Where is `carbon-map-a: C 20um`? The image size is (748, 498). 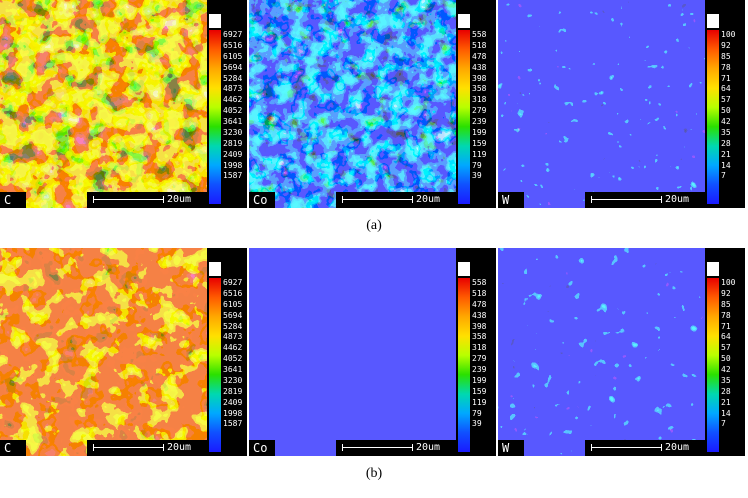
carbon-map-a: C 20um is located at coordinates (103, 104).